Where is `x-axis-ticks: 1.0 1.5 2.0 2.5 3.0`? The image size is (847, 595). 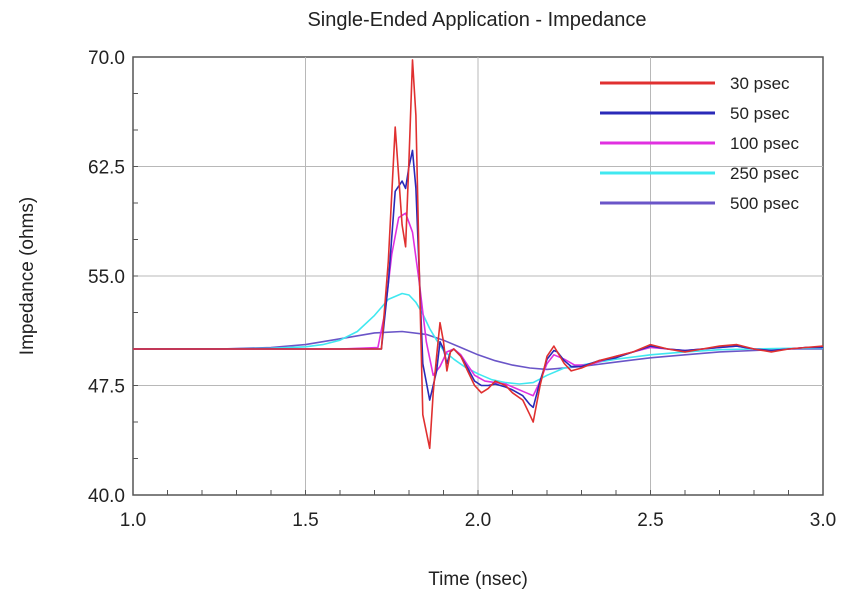
x-axis-ticks: 1.0 1.5 2.0 2.5 3.0 is located at coordinates (478, 510).